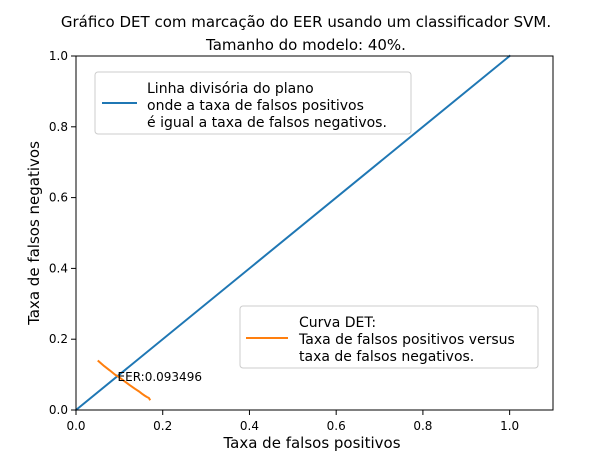 The width and height of the screenshot is (614, 461). What do you see at coordinates (255, 106) in the screenshot?
I see `legend-divider-line-2: onde a taxa de falsos positivos` at bounding box center [255, 106].